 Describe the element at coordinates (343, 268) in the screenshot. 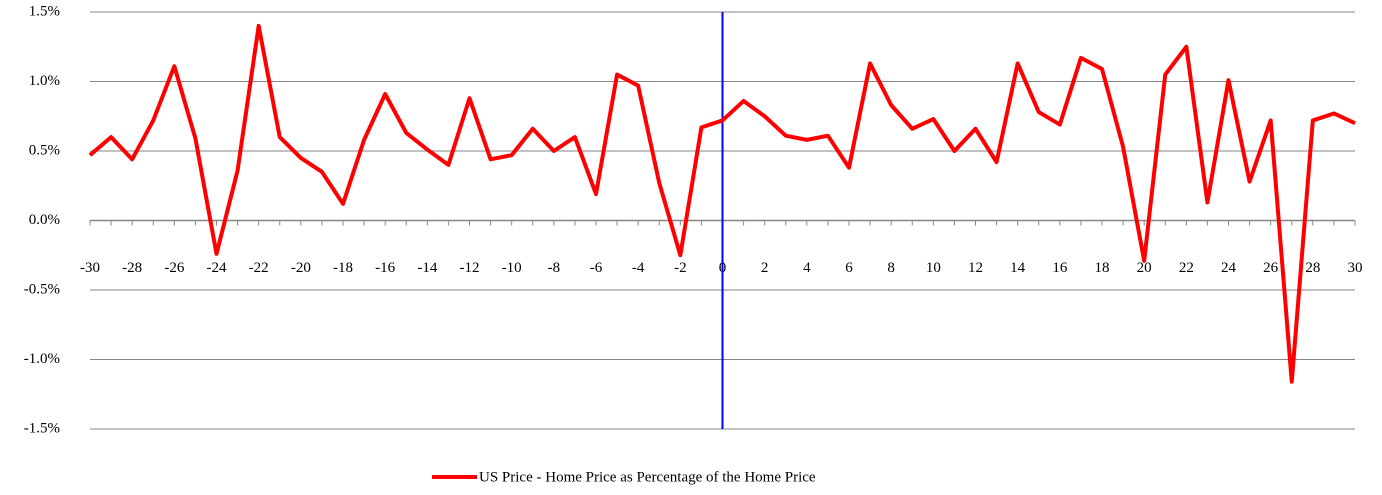

I see `x-tick-label: -18` at that location.